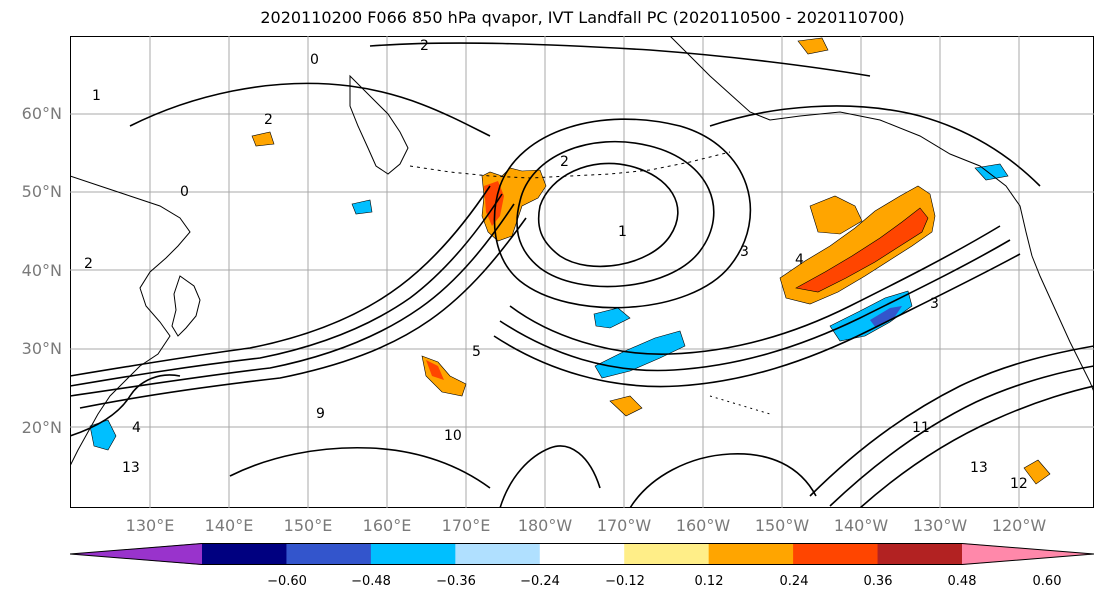 The height and width of the screenshot is (601, 1105). Describe the element at coordinates (41, 348) in the screenshot. I see `lat-label-30n: 30°N` at that location.